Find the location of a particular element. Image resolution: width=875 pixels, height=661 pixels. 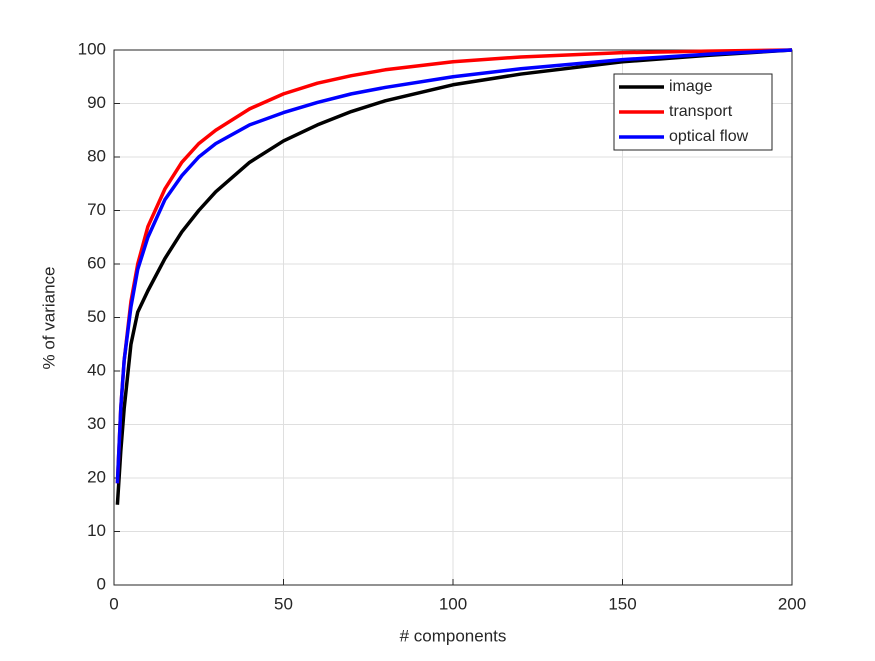

y-tick-label: 70 is located at coordinates (96, 209).